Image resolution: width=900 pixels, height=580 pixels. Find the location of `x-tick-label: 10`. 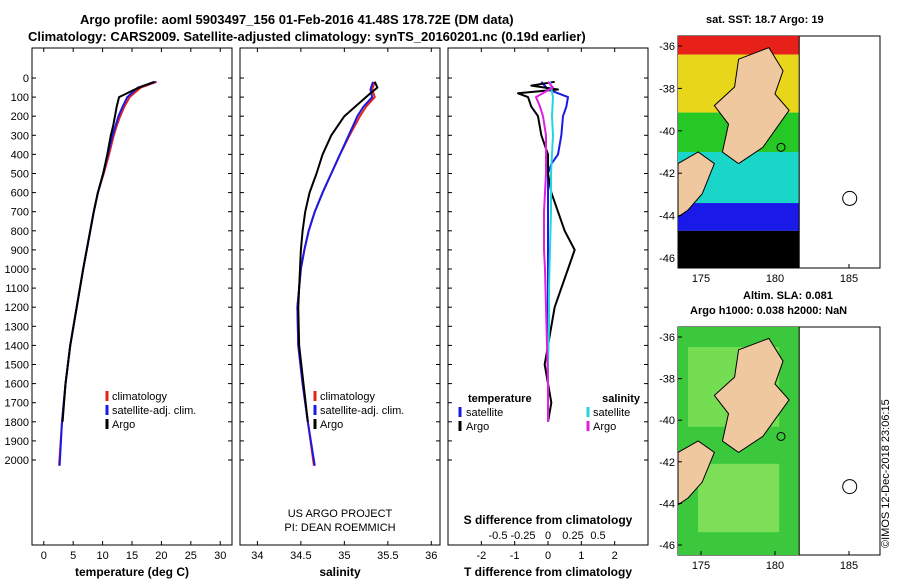

x-tick-label: 10 is located at coordinates (102, 556).